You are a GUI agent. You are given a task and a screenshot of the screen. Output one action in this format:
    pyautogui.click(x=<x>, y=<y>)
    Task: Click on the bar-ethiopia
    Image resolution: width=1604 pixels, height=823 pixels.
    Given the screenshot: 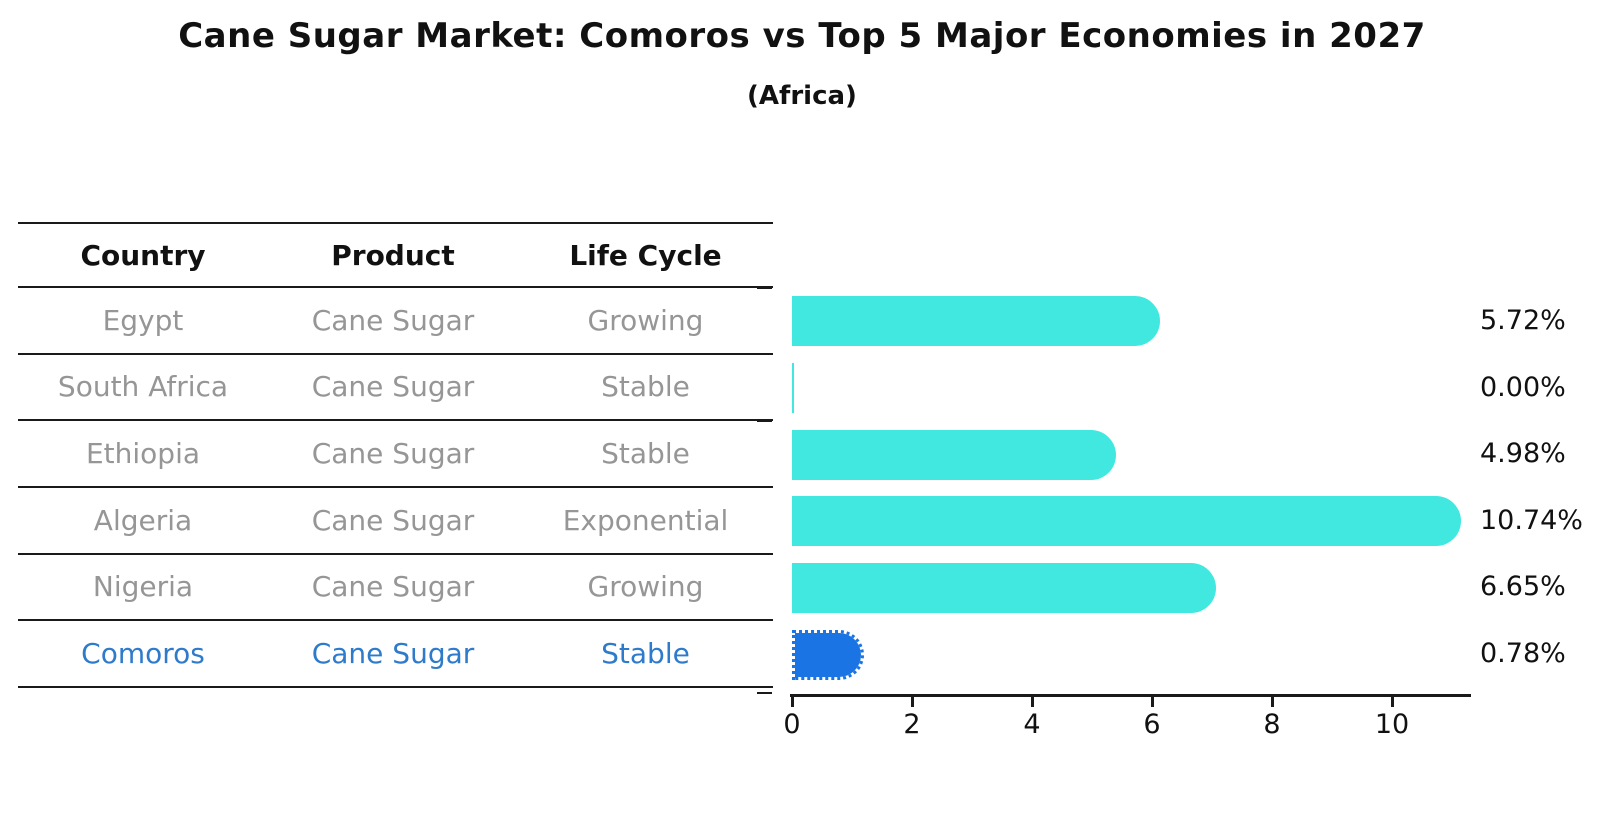 What is the action you would take?
    pyautogui.click(x=954, y=454)
    